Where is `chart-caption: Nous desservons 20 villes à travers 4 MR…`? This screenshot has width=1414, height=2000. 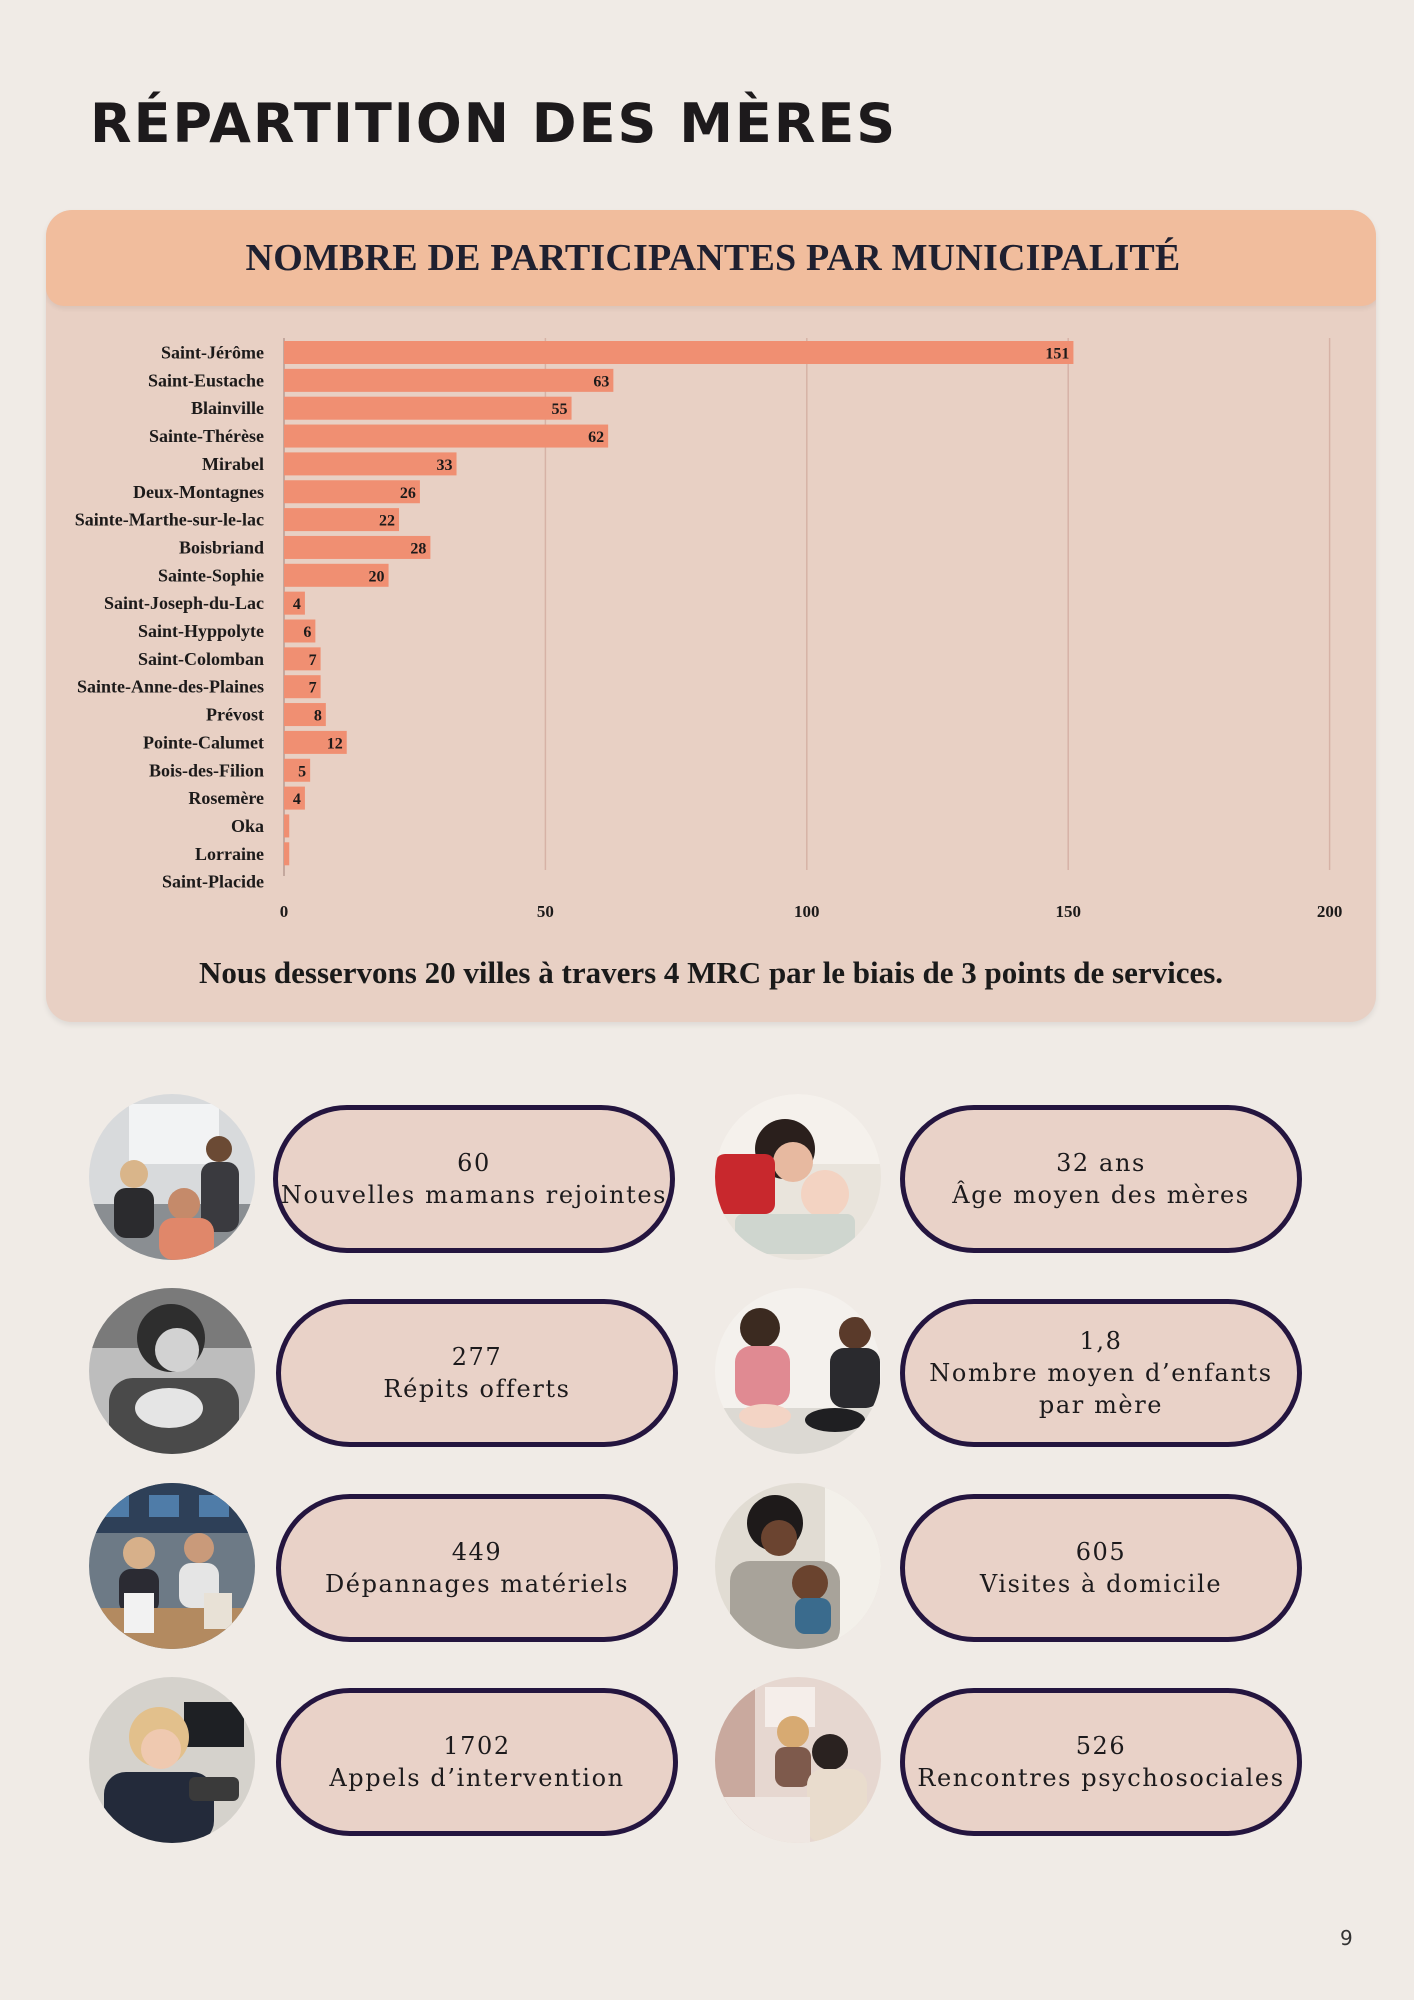 chart-caption: Nous desservons 20 villes à travers 4 MR… is located at coordinates (711, 972).